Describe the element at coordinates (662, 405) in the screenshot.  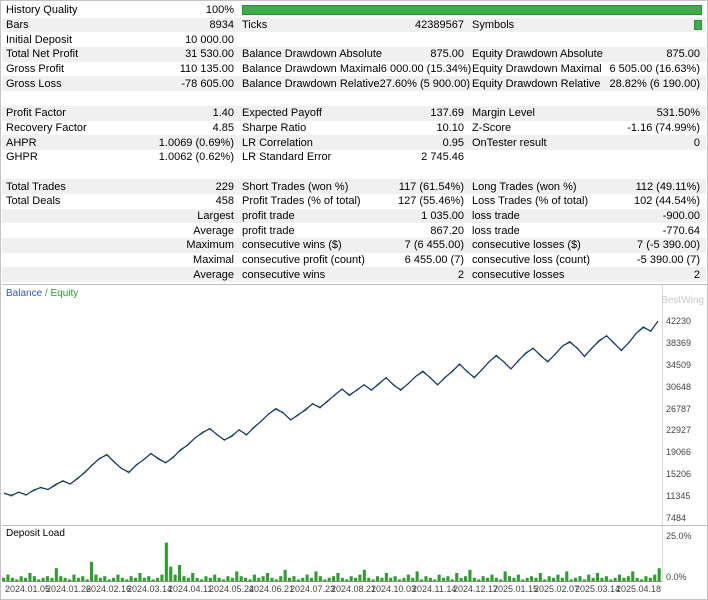
I see `chart-y-axis-line` at that location.